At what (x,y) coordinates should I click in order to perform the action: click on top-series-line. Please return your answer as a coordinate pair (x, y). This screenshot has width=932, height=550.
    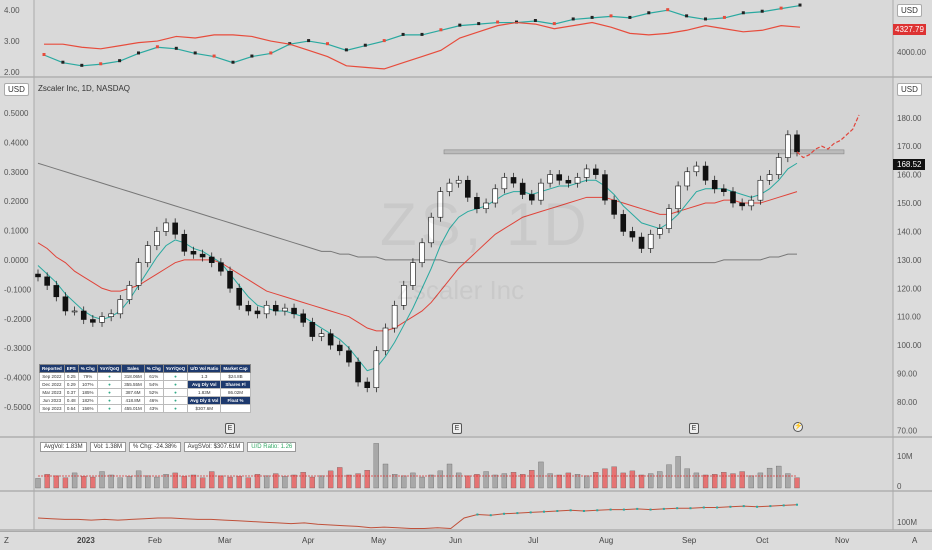
    Looking at the image, I should click on (422, 45).